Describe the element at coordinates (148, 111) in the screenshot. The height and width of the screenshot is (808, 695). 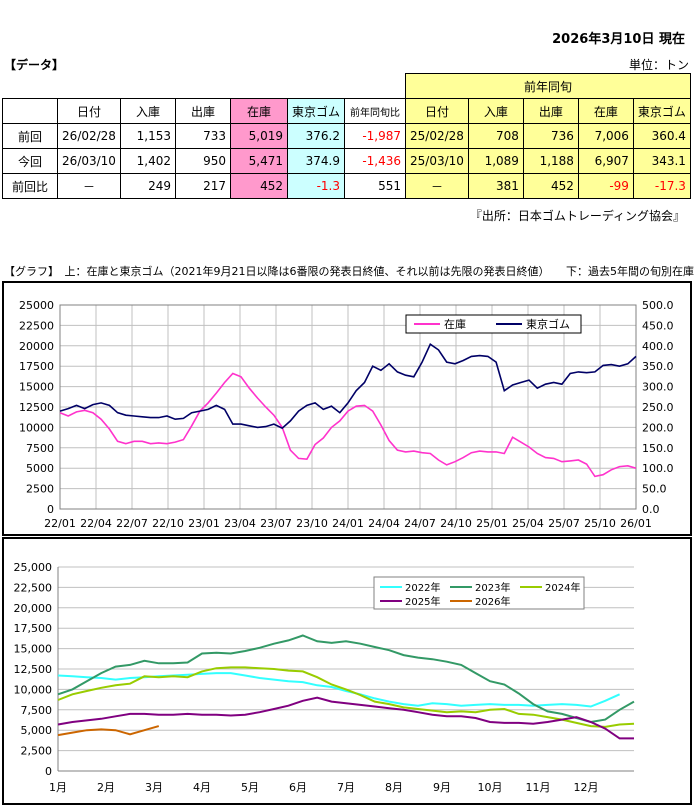
I see `col-in: 入庫` at that location.